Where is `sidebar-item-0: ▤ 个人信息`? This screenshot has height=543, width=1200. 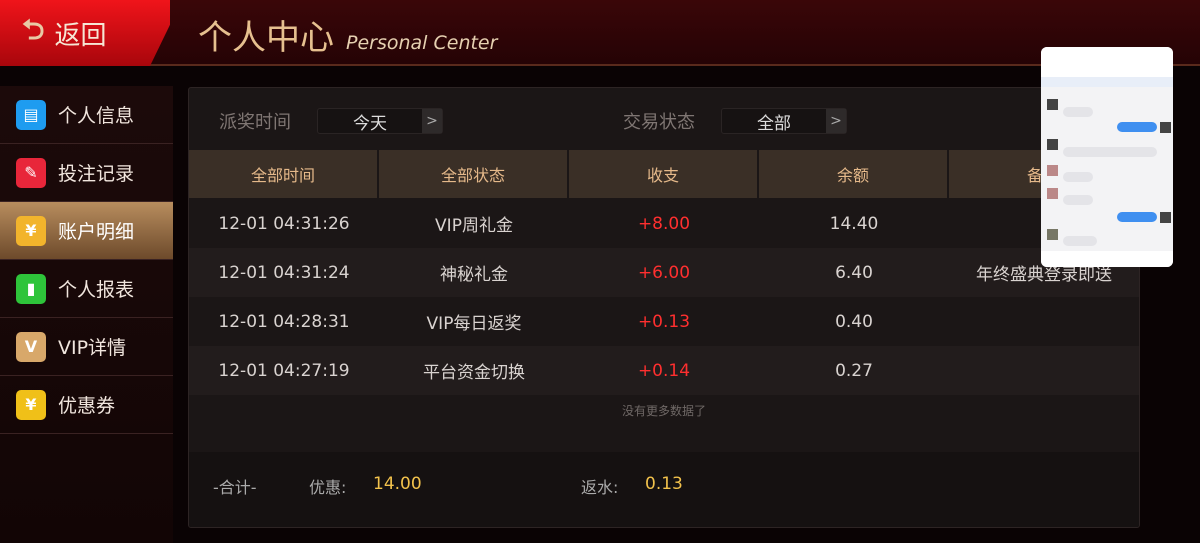 sidebar-item-0: ▤ 个人信息 is located at coordinates (86, 115).